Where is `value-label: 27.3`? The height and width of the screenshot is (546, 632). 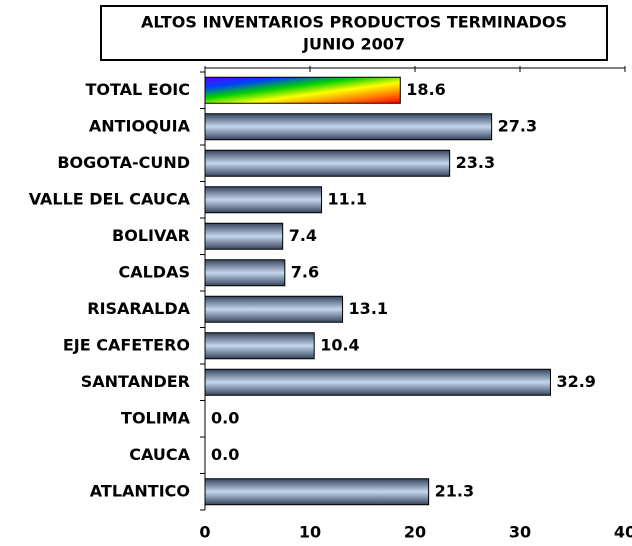
value-label: 27.3 is located at coordinates (517, 125).